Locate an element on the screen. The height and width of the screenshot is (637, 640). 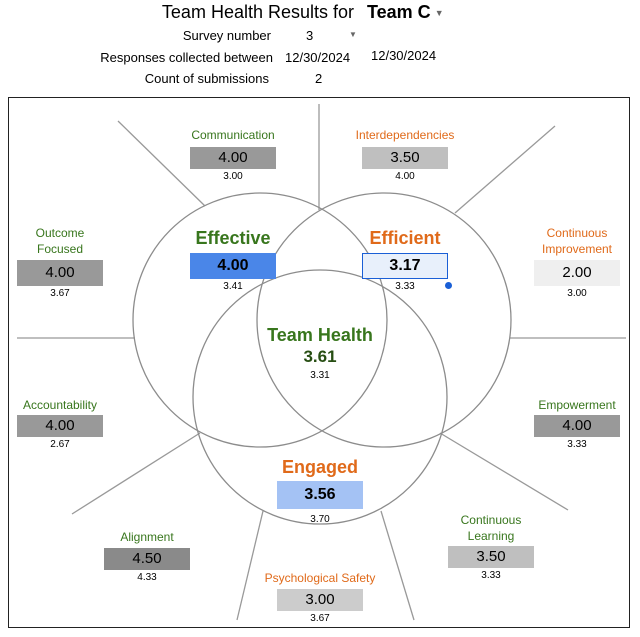
effective-score: 4.00 is located at coordinates (233, 266).